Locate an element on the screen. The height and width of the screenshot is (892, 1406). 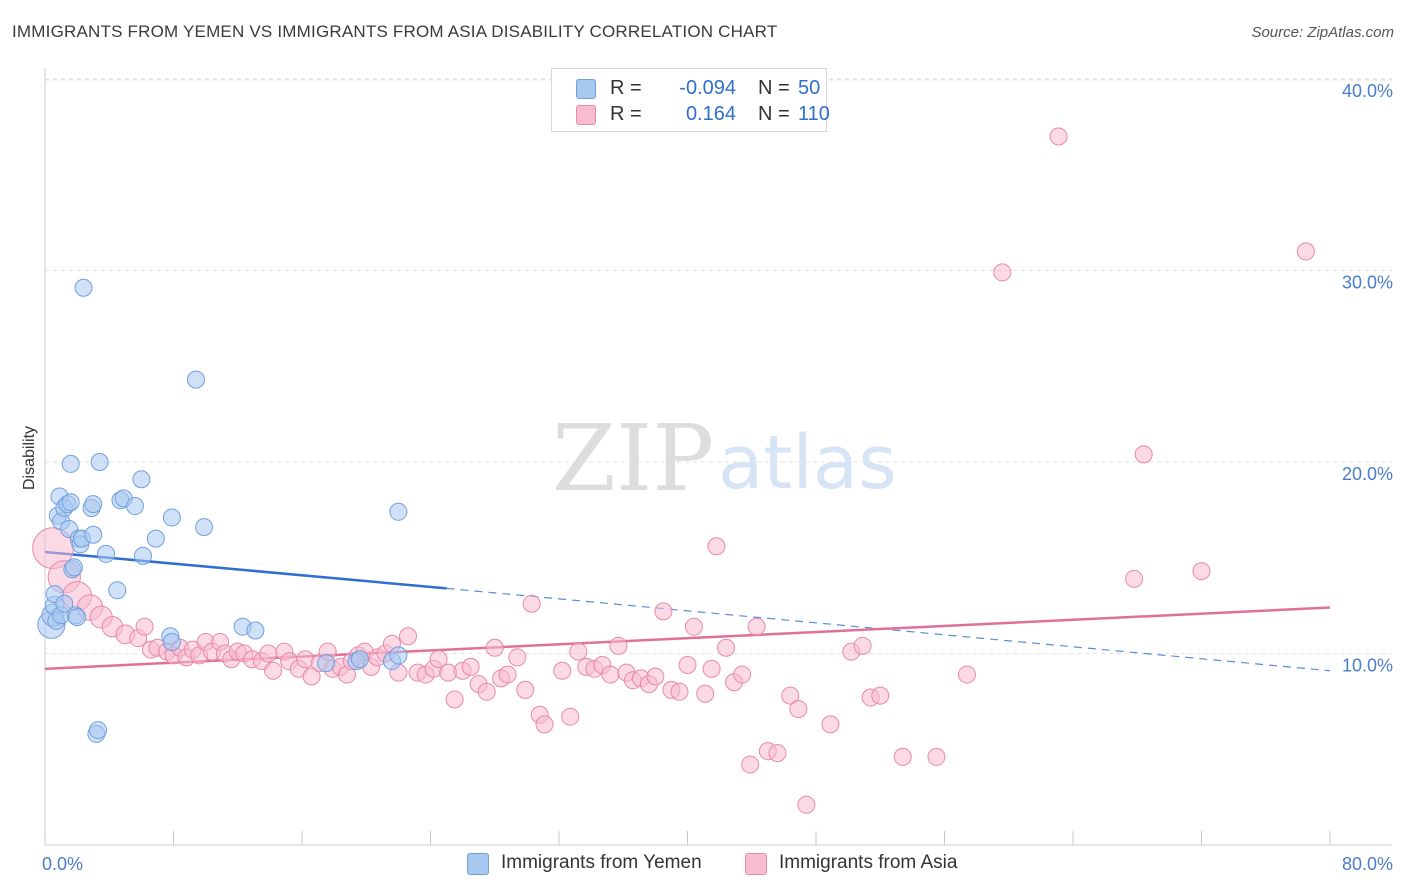
bottom-legend-label-yemen: Immigrants from Yemen is located at coordinates (601, 862).